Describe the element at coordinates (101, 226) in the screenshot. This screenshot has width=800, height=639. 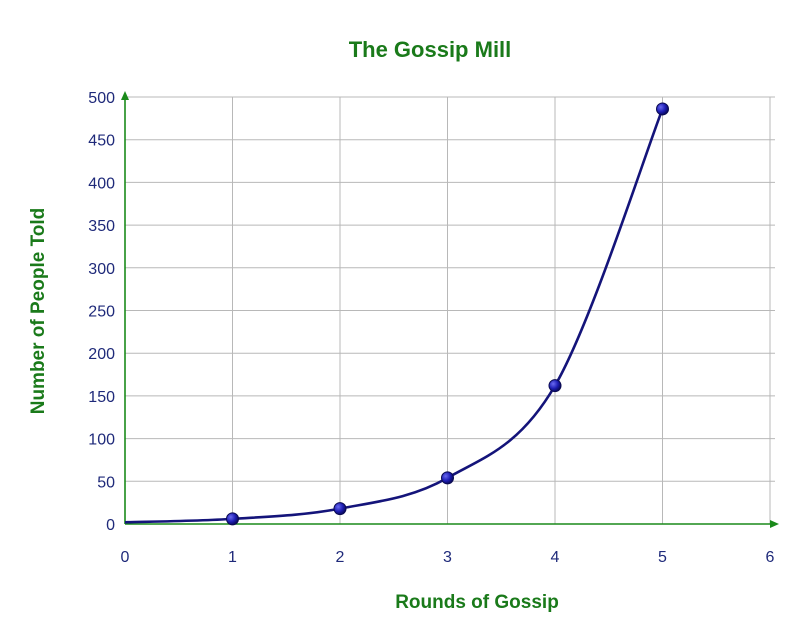
I see `y-tick-label: 350` at that location.